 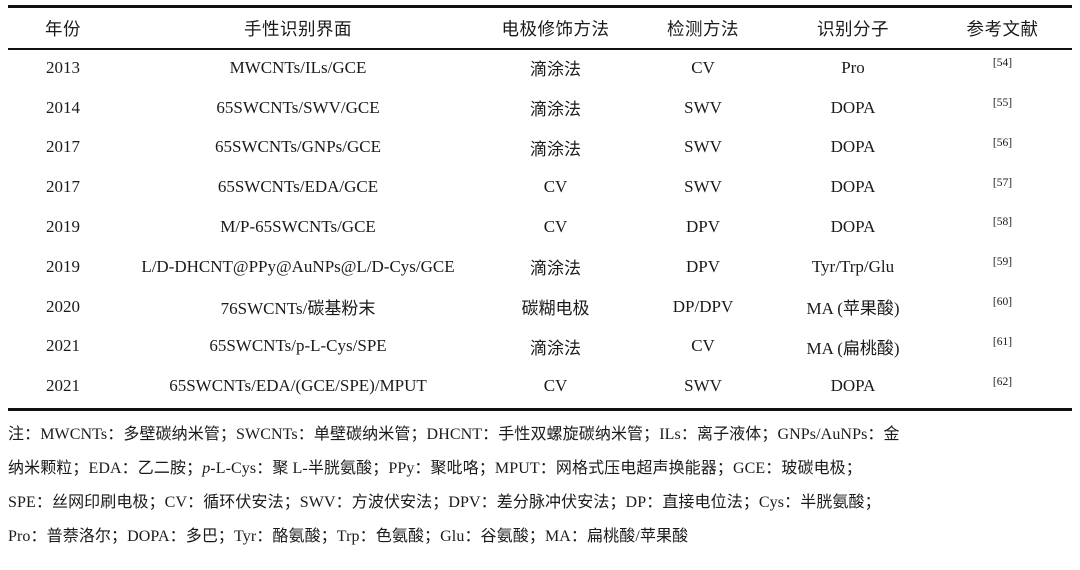 What do you see at coordinates (298, 107) in the screenshot?
I see `cell-interface: 65SWCNTs/SWV/GCE` at bounding box center [298, 107].